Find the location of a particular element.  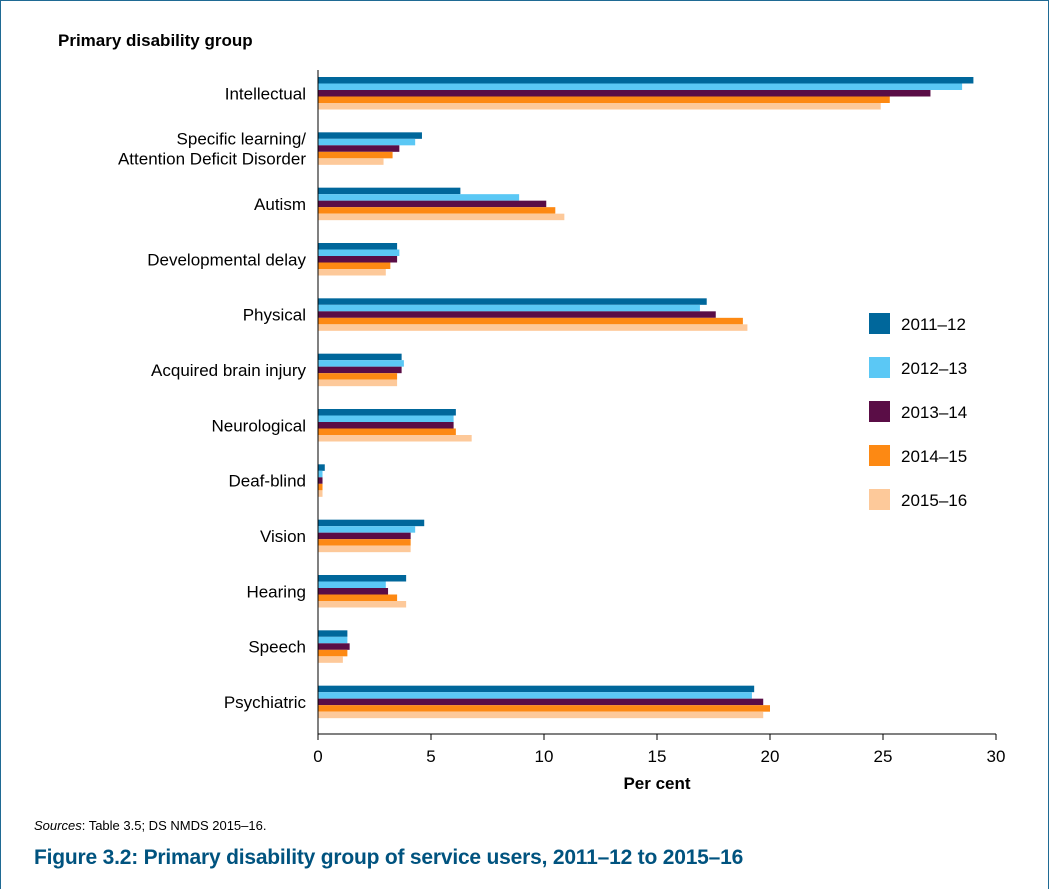

source-prefix: Sources is located at coordinates (58, 825).